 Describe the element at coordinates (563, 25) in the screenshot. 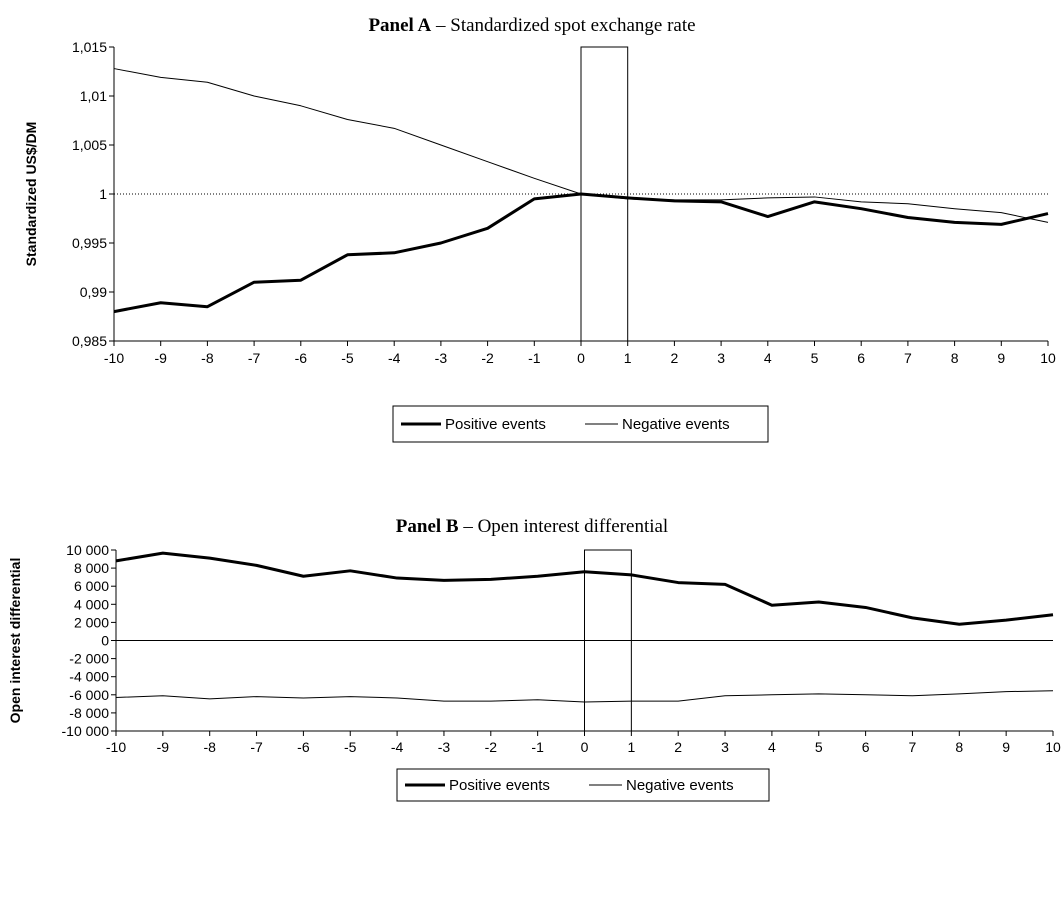

I see `panel-a-title-suffix: – Standardized spot exchange rate` at that location.